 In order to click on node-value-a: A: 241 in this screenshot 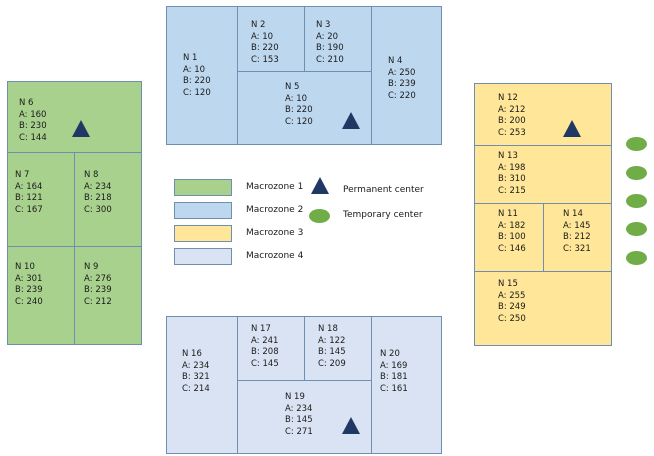, I will do `click(265, 340)`.